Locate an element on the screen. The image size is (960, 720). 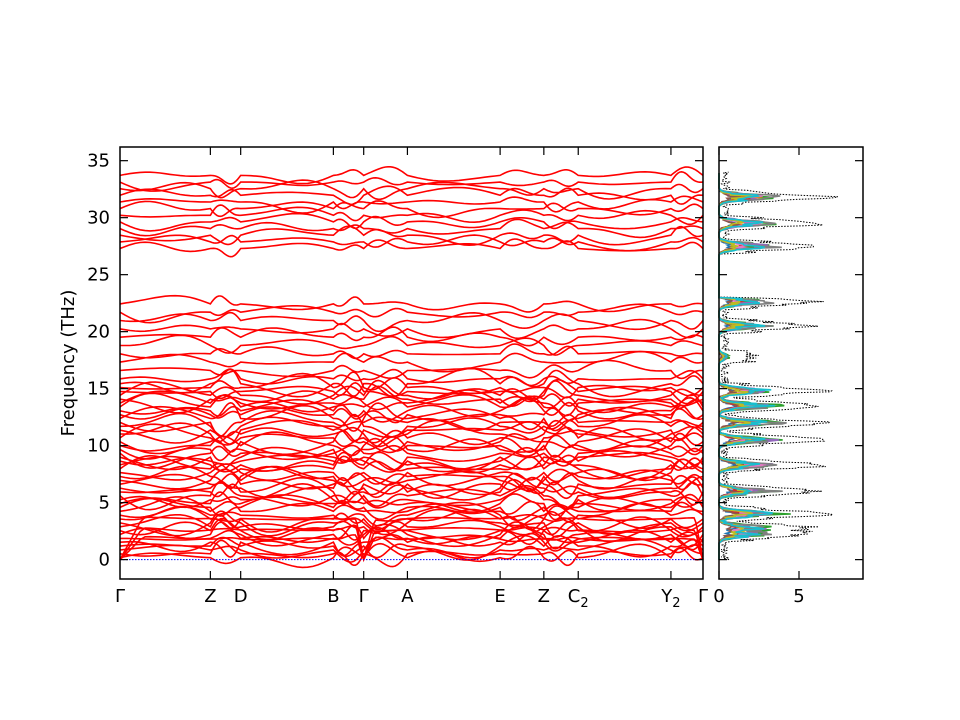
y-tick-label: 20 is located at coordinates (98, 332).